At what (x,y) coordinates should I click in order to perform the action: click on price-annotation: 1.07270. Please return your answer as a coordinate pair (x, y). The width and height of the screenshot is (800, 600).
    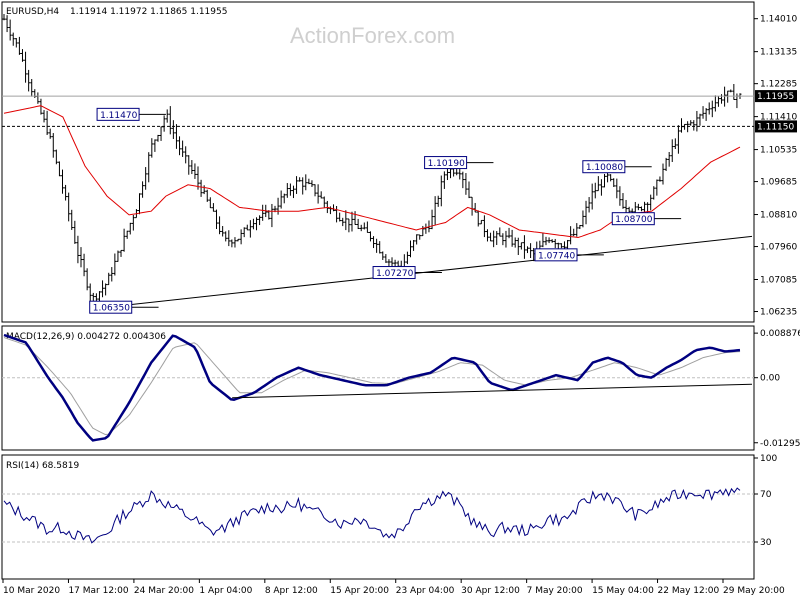
    Looking at the image, I should click on (407, 273).